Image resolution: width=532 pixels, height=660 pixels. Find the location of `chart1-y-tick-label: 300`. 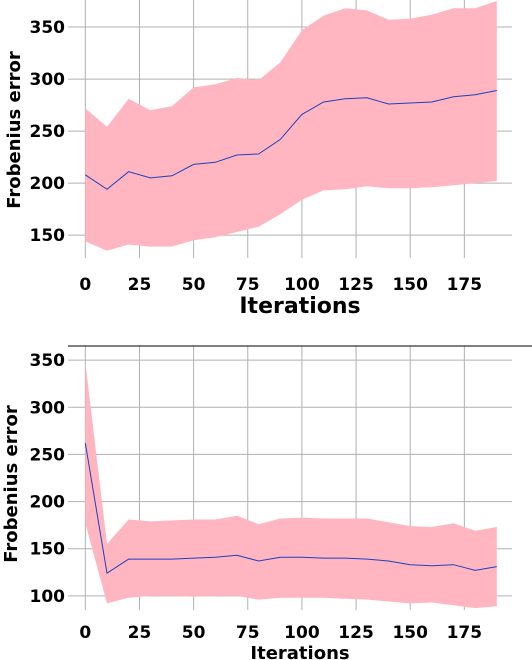

chart1-y-tick-label: 300 is located at coordinates (48, 80).